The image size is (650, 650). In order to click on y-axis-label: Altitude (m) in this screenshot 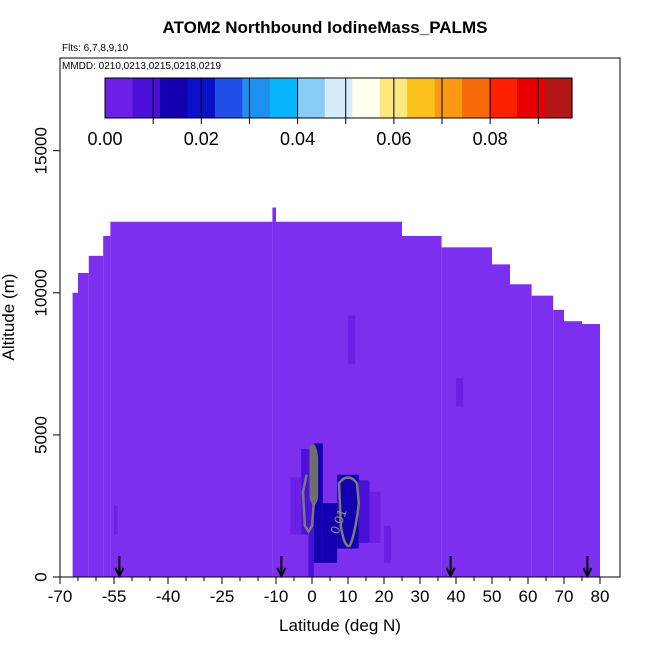, I will do `click(9, 317)`.